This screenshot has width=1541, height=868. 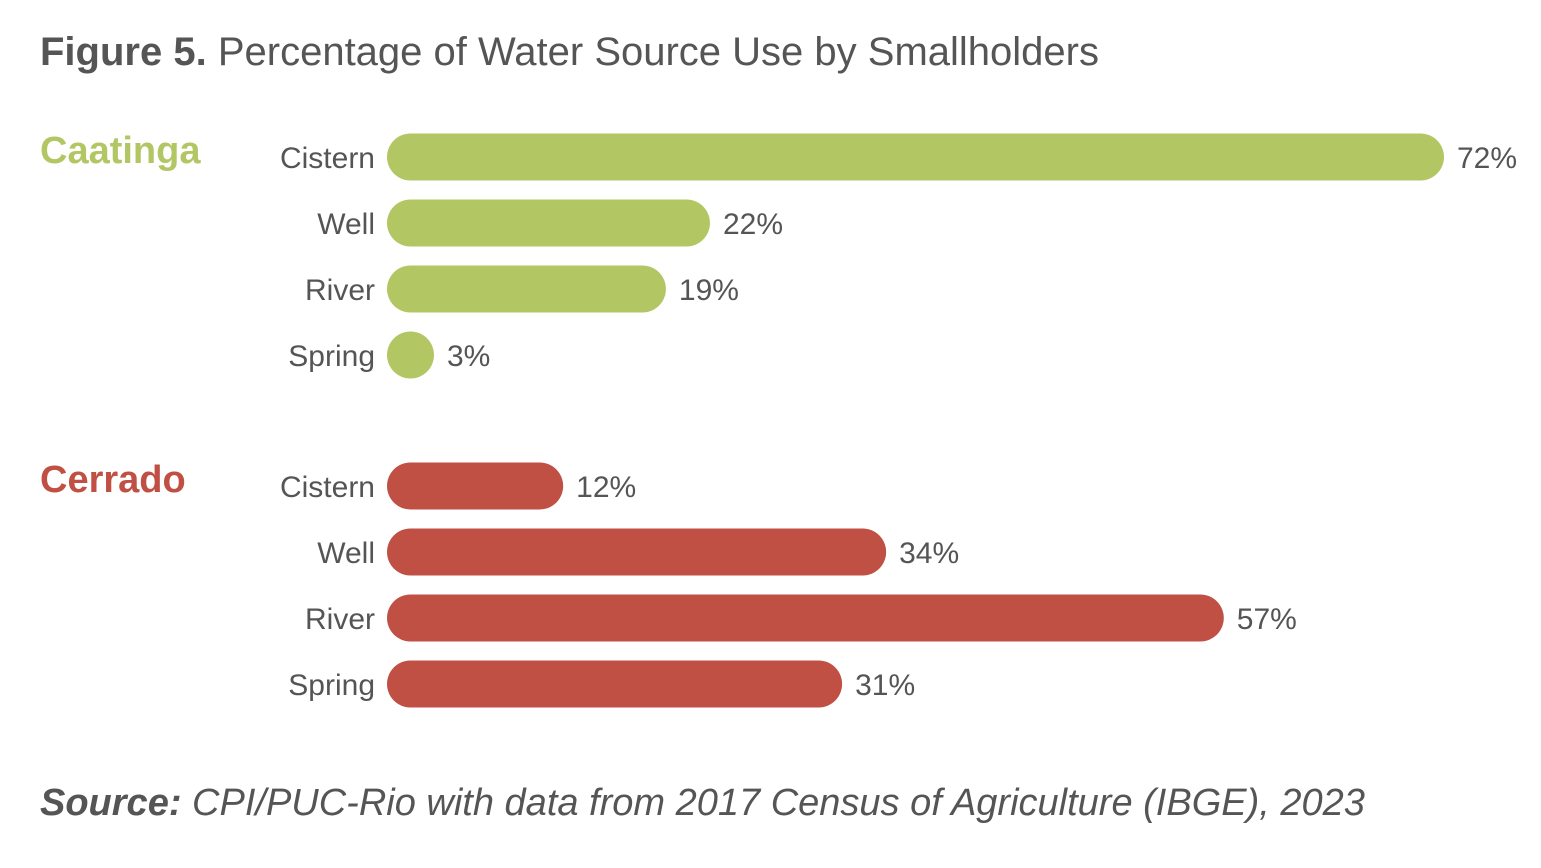 I want to click on group-label-cerrado: Cerrado, so click(x=113, y=480).